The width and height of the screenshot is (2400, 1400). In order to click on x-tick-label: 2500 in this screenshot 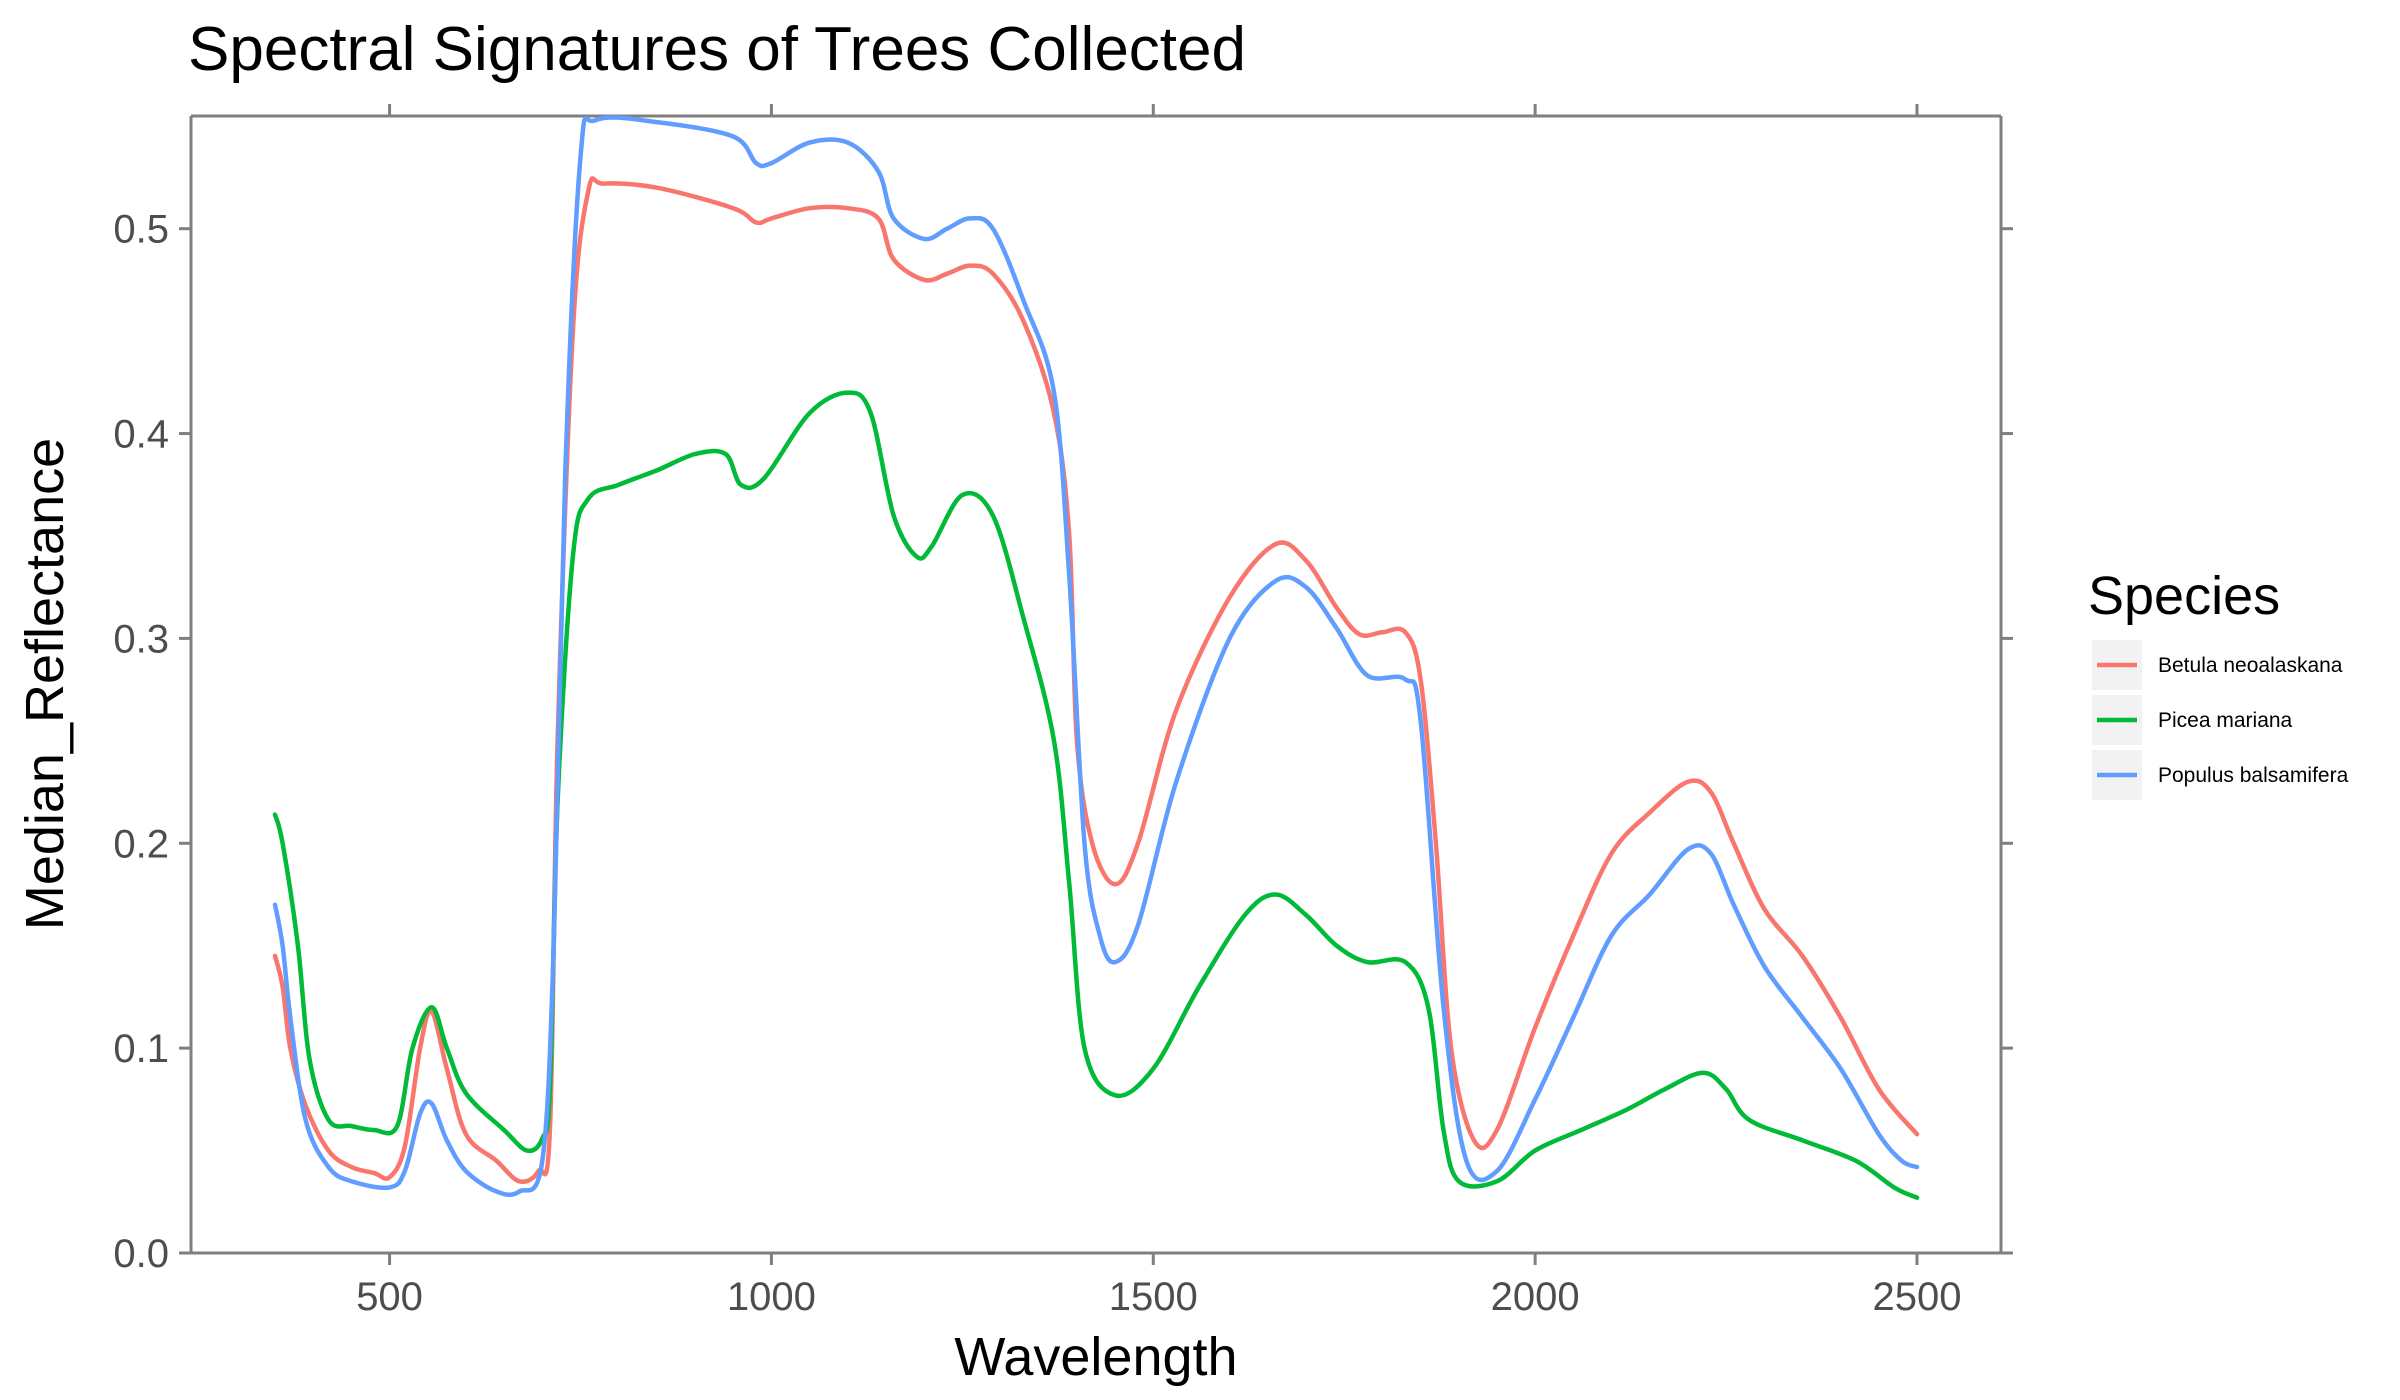, I will do `click(1916, 1297)`.